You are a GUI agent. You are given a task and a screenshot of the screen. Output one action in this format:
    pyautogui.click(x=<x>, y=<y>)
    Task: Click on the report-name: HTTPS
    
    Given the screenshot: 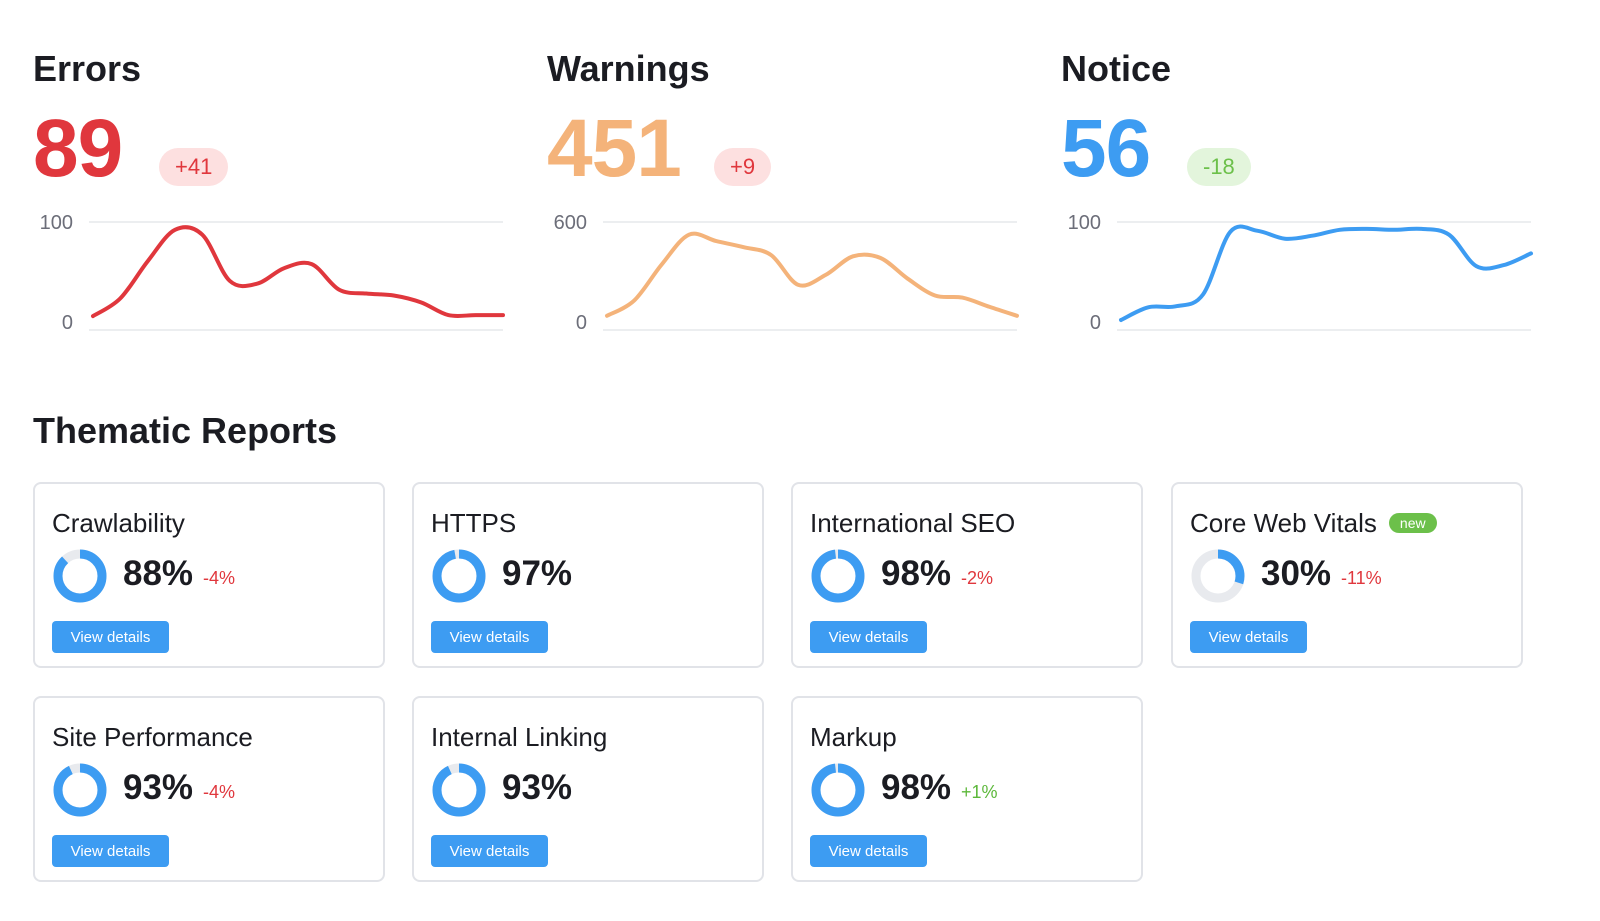 What is the action you would take?
    pyautogui.click(x=473, y=523)
    